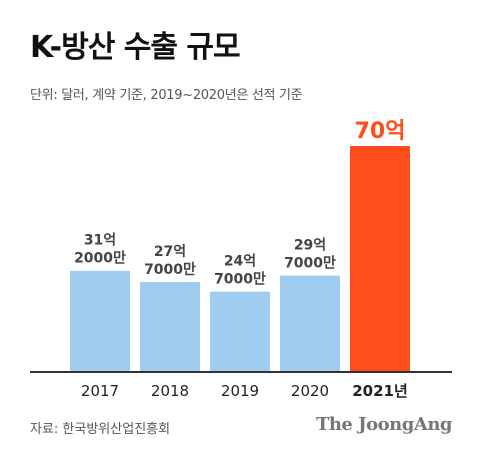 Image resolution: width=480 pixels, height=456 pixels. What do you see at coordinates (100, 241) in the screenshot?
I see `data-label-2017-0: 31억` at bounding box center [100, 241].